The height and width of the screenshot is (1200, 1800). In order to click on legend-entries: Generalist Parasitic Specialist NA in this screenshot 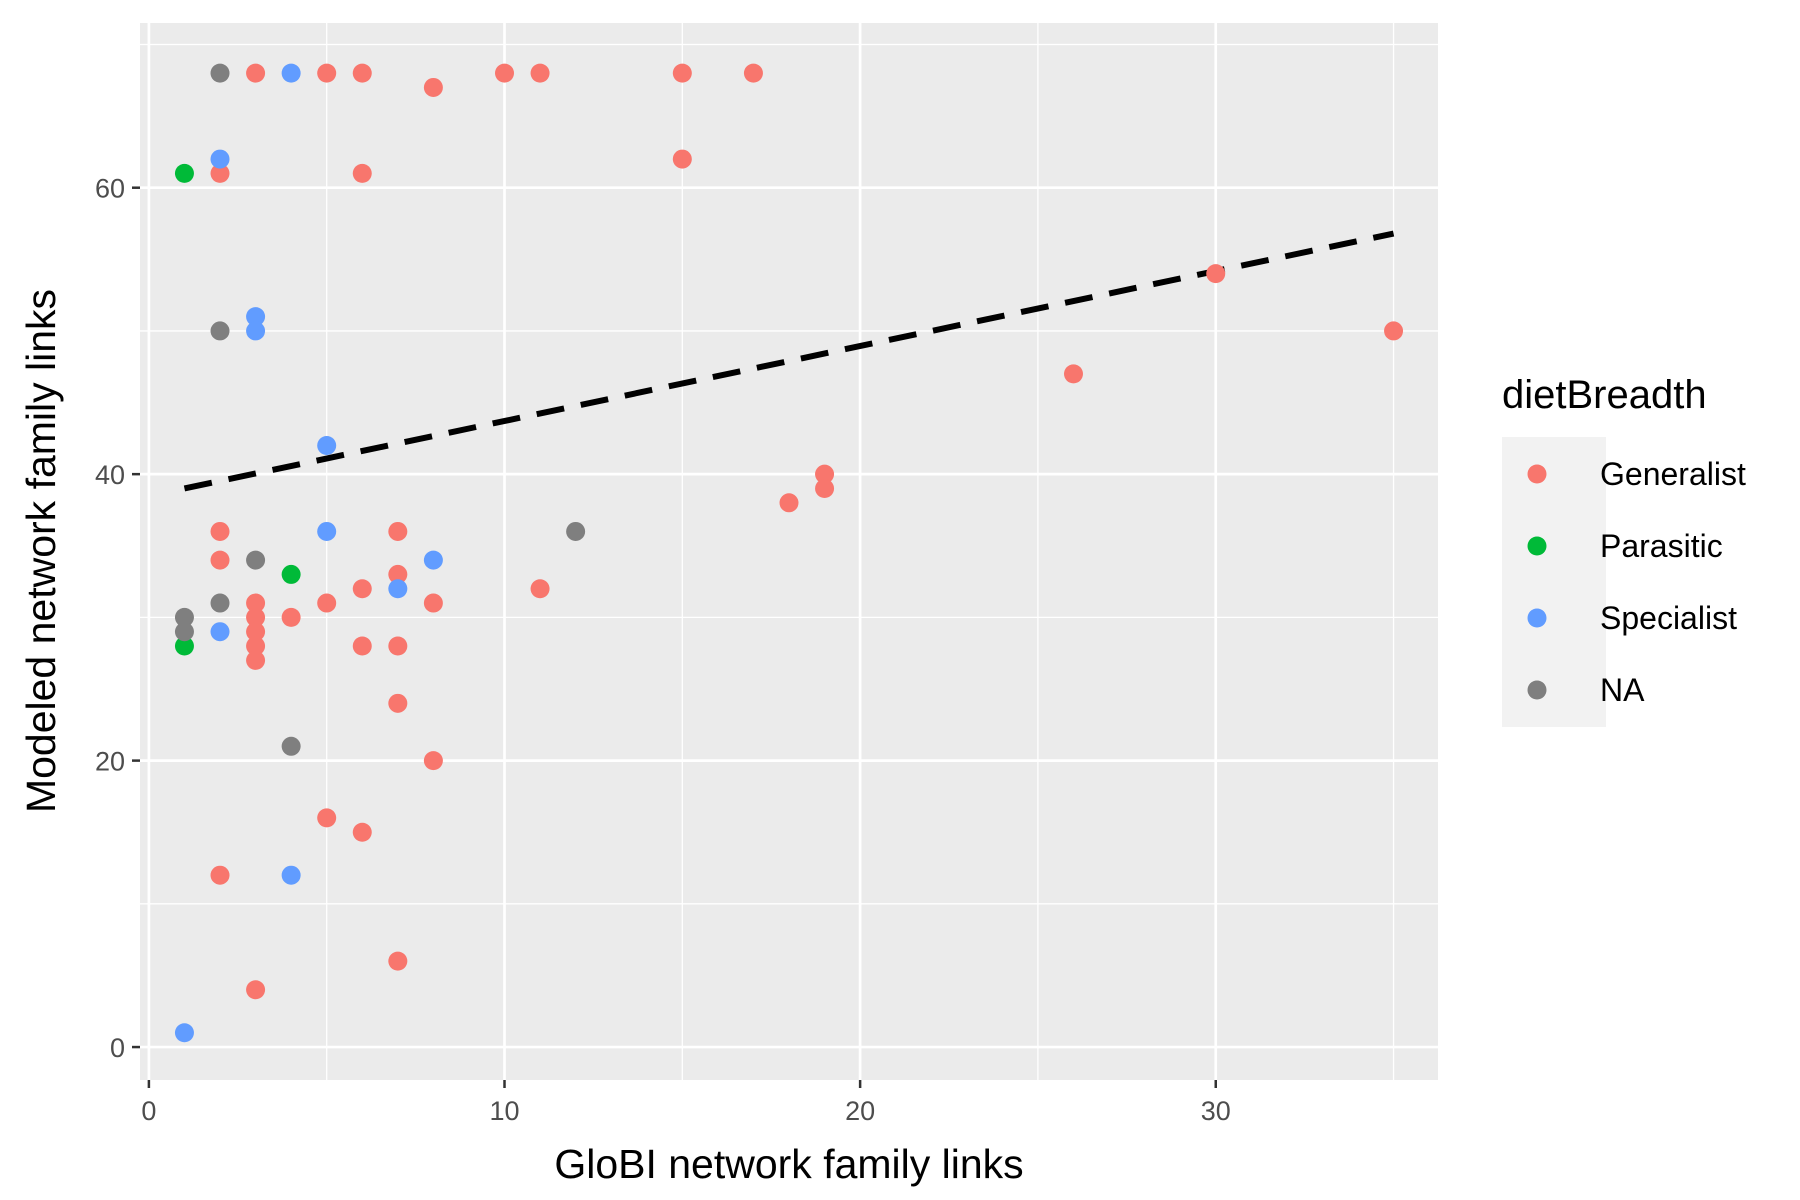, I will do `click(1636, 582)`.